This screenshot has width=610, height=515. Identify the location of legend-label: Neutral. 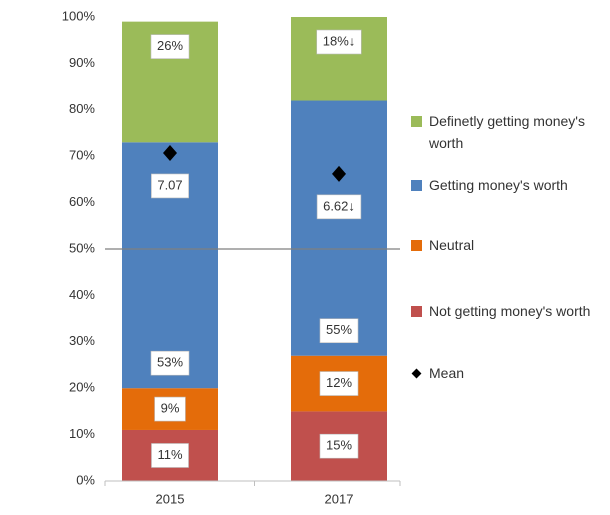
(452, 245).